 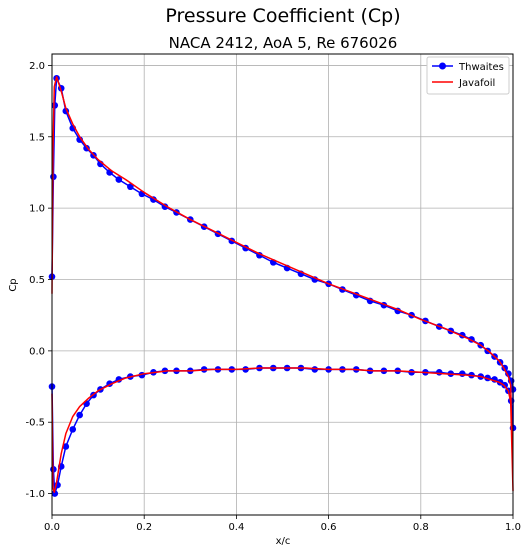 I want to click on y-tick-label: 0.5, so click(x=37, y=280).